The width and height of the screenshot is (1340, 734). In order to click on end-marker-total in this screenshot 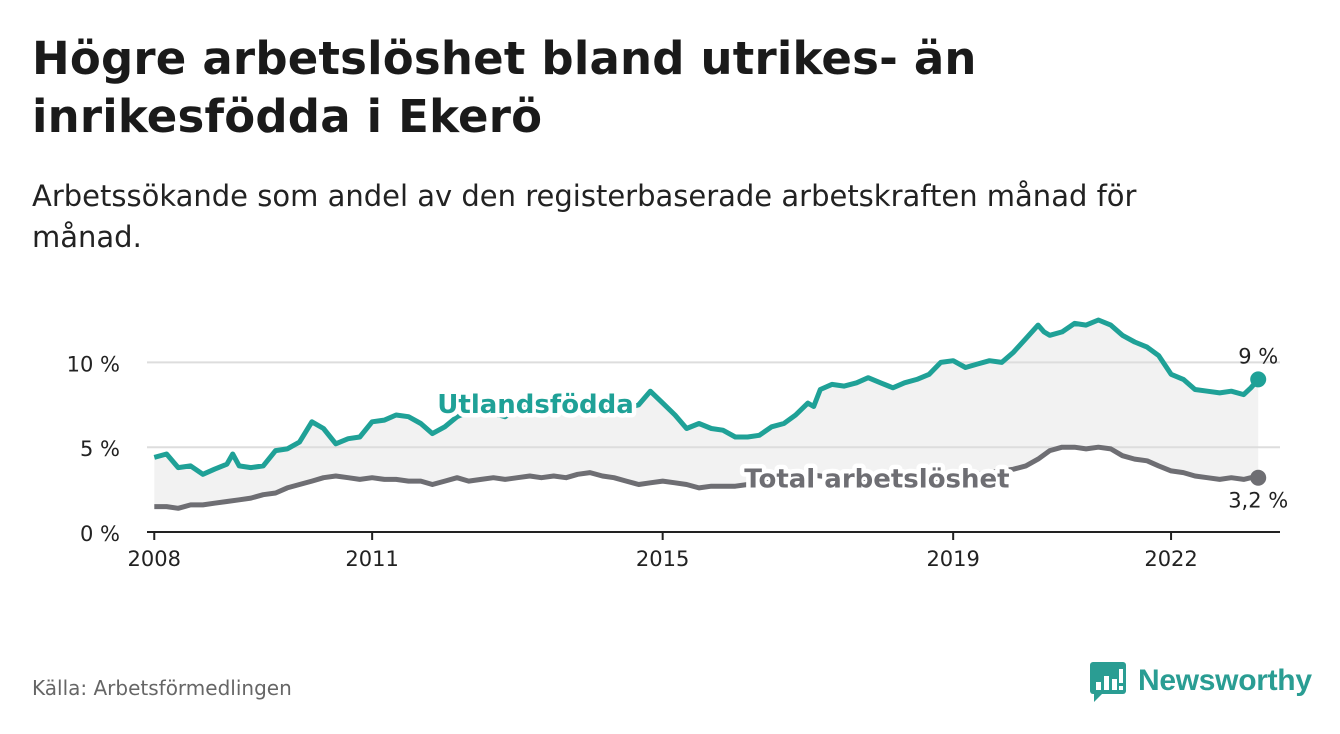, I will do `click(1258, 477)`.